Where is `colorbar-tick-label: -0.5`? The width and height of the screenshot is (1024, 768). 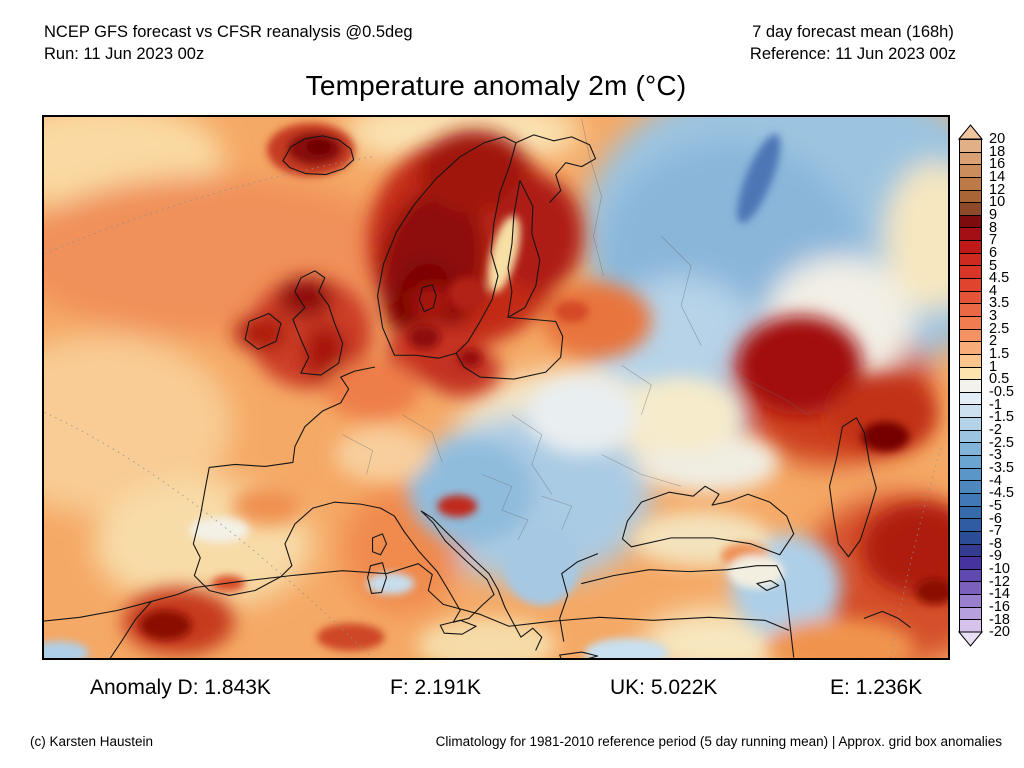
colorbar-tick-label: -0.5 is located at coordinates (1001, 392).